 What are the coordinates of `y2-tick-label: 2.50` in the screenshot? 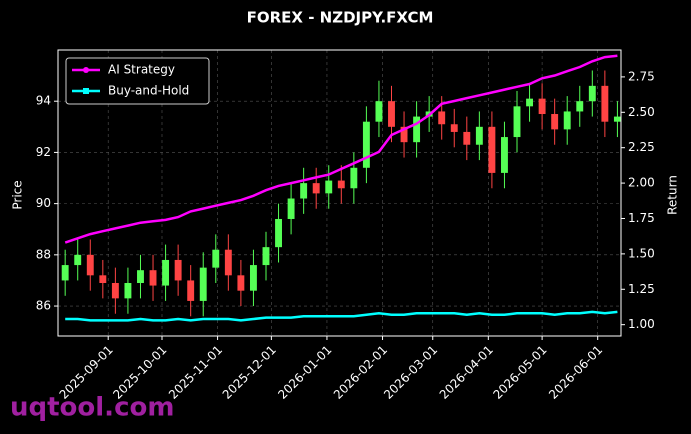 It's located at (641, 112).